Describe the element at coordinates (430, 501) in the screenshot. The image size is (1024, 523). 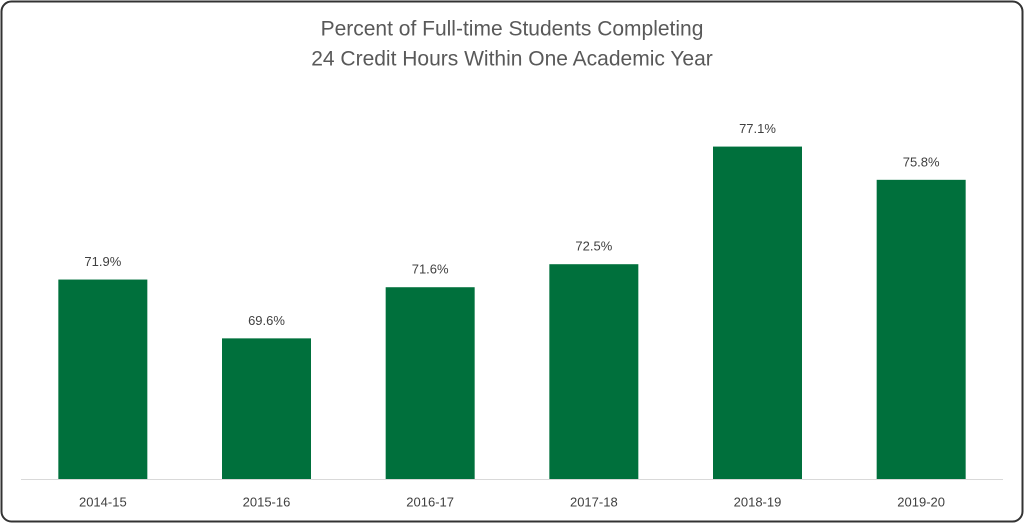
I see `x-tick-label: 2016-17` at that location.